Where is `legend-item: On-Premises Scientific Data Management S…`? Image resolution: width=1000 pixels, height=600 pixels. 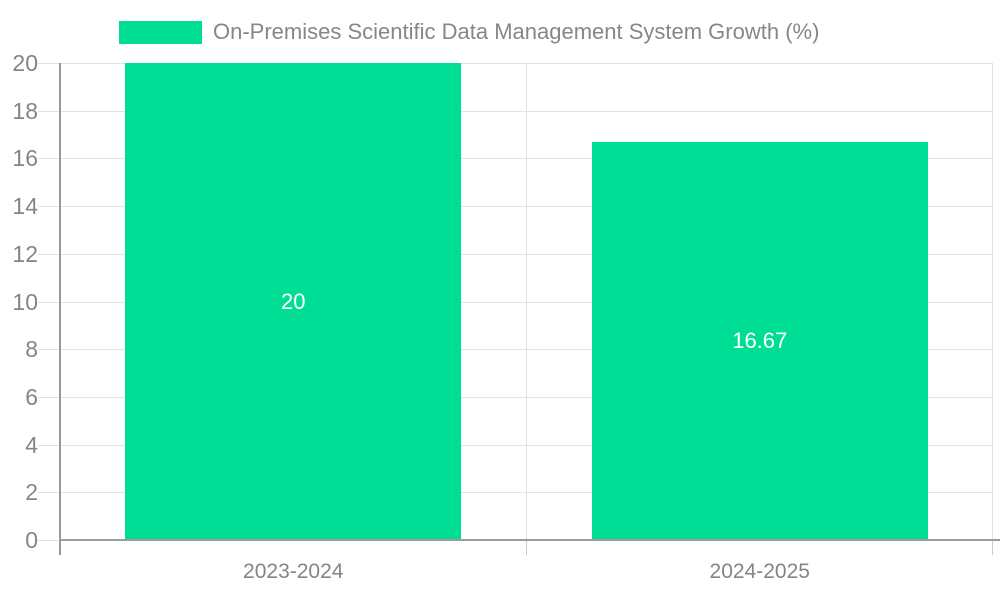
legend-item: On-Premises Scientific Data Management S… is located at coordinates (469, 32).